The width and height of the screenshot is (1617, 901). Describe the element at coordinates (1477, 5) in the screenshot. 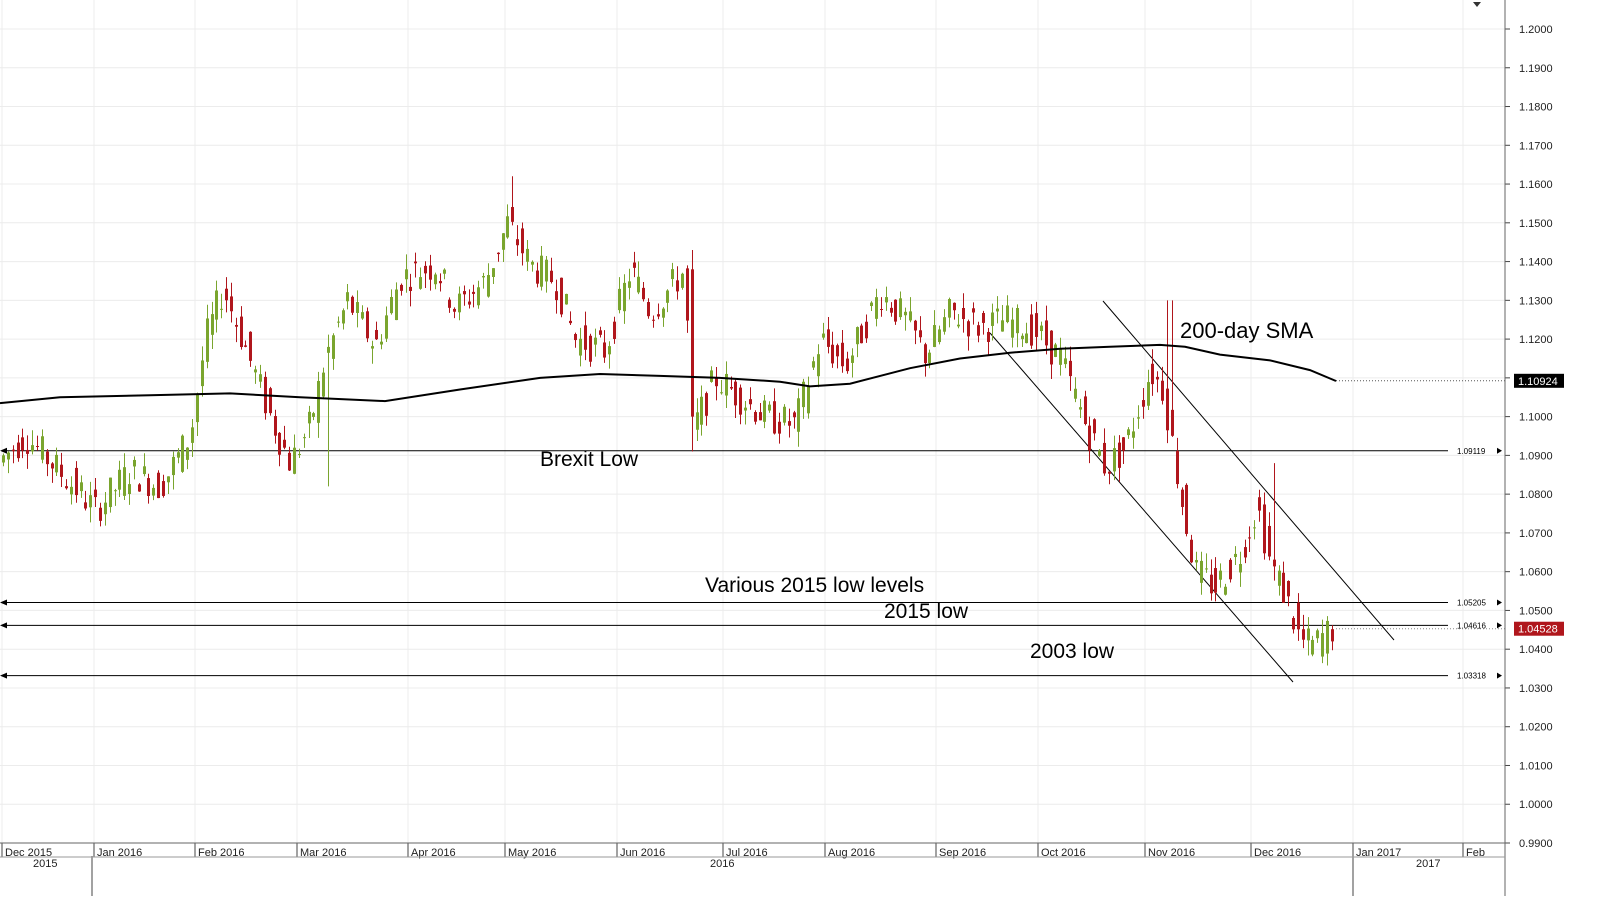

I see `chevron-down-icon` at that location.